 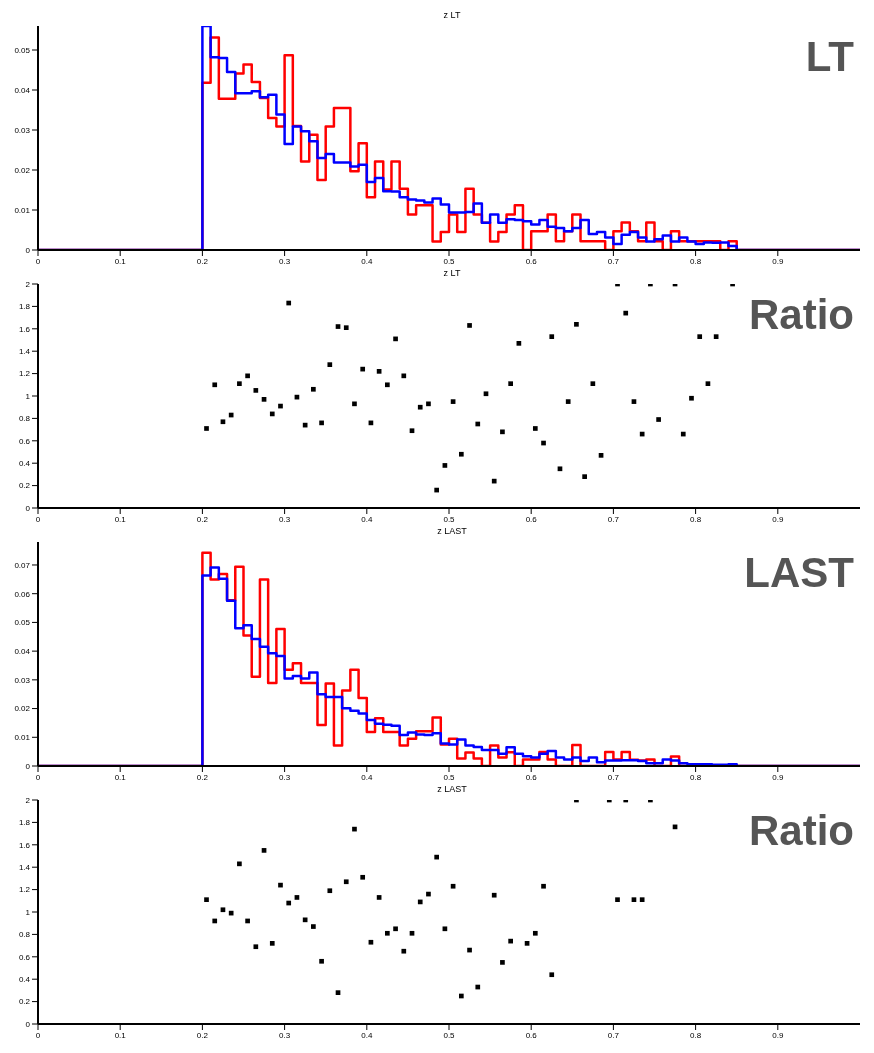 What do you see at coordinates (24, 980) in the screenshot?
I see `y-tick-label: 0.4` at bounding box center [24, 980].